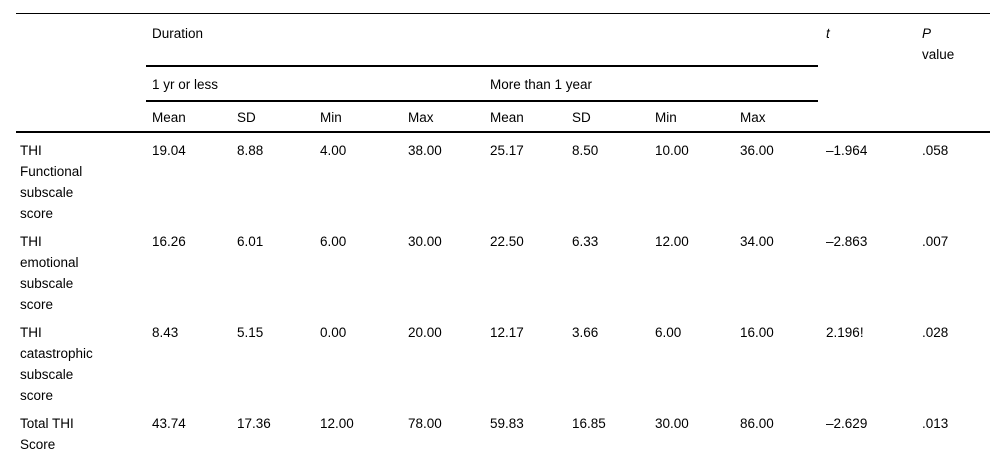 The height and width of the screenshot is (457, 1000). Describe the element at coordinates (169, 423) in the screenshot. I see `table-cell: 43.74` at that location.